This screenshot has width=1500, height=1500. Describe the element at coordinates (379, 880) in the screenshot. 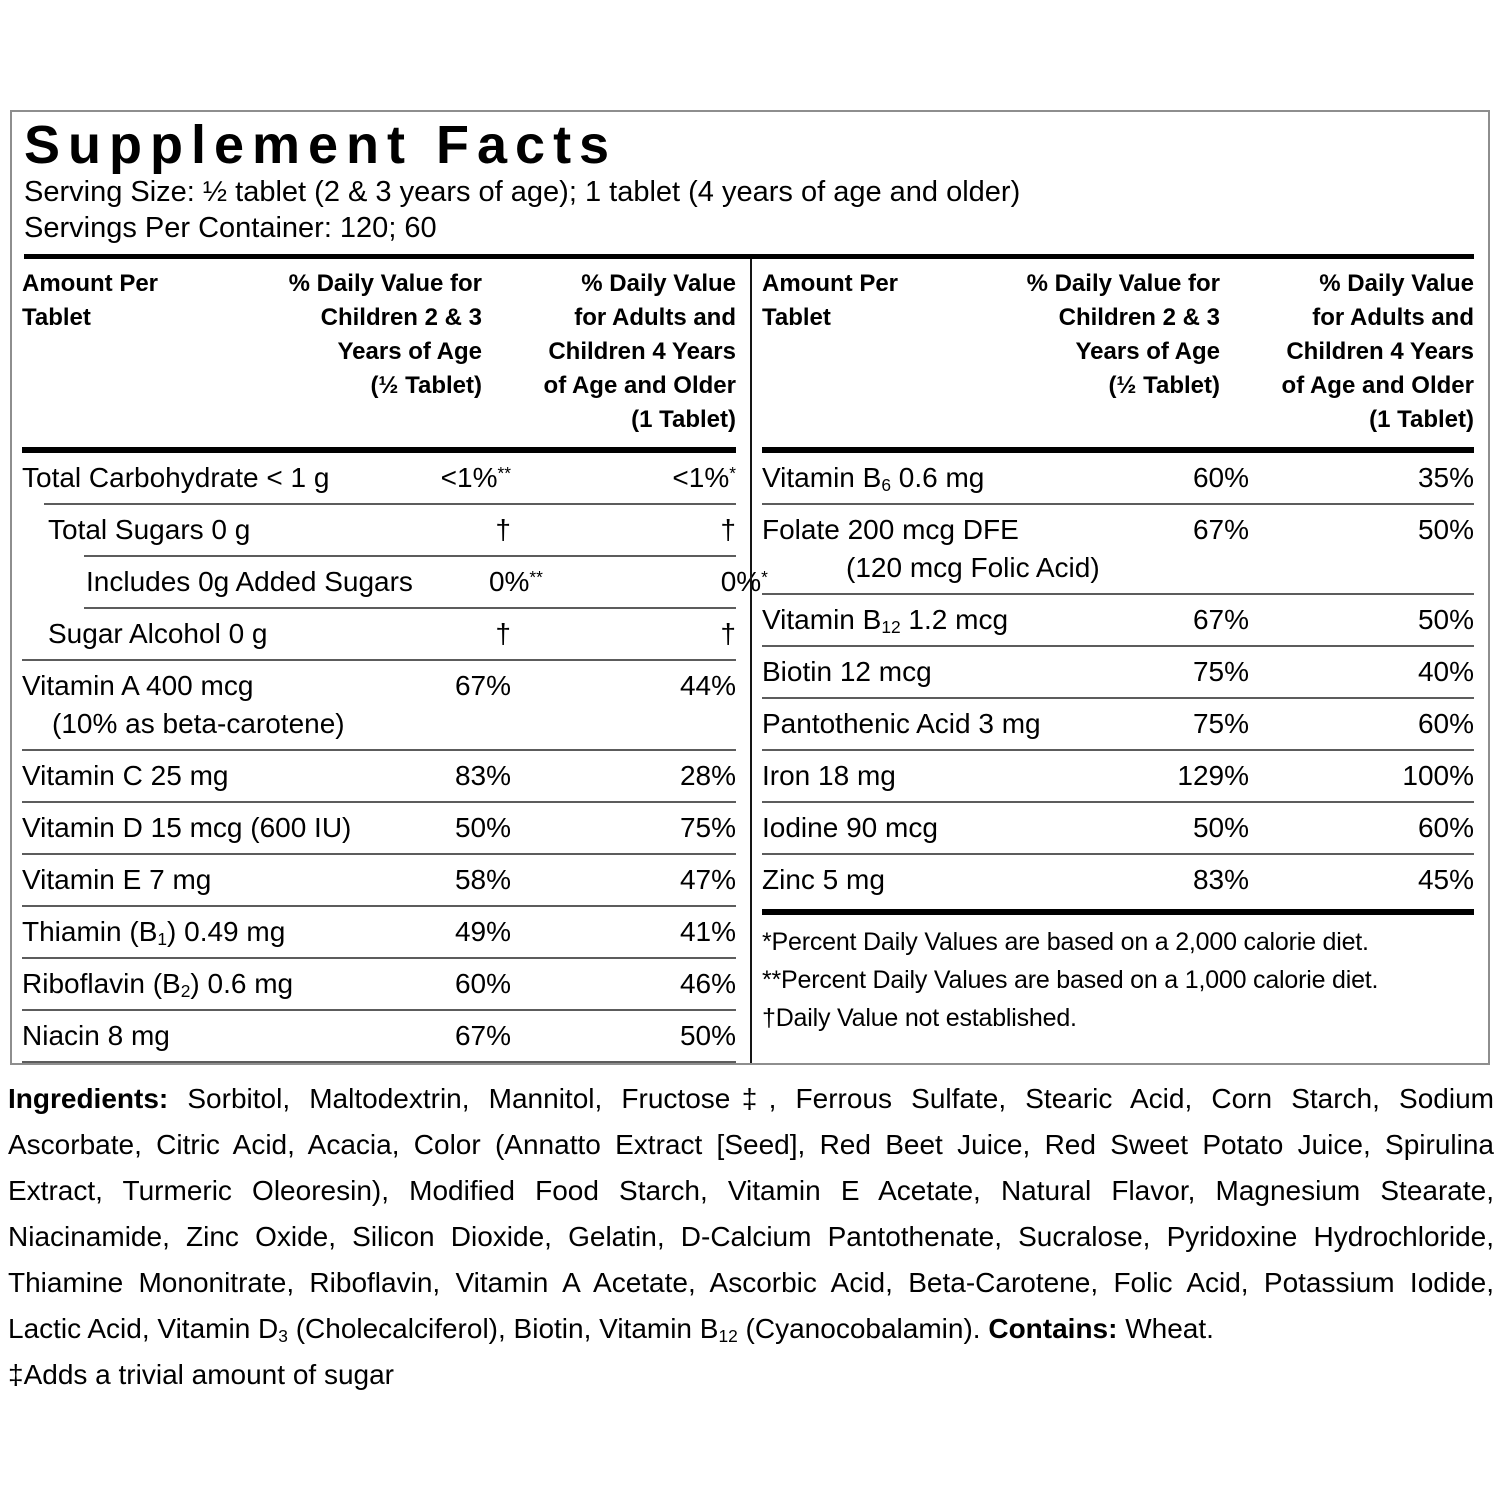

I see `nutrient-row: Vitamin E 7 mg 58% 47%` at that location.